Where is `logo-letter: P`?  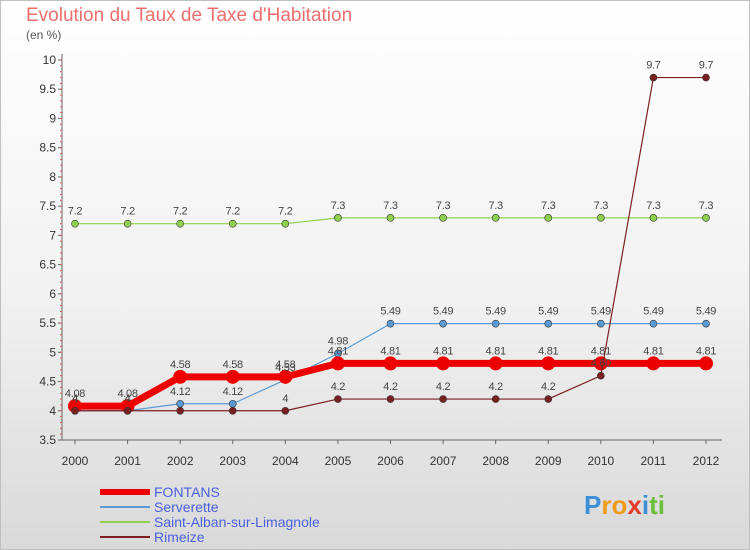 logo-letter: P is located at coordinates (593, 505).